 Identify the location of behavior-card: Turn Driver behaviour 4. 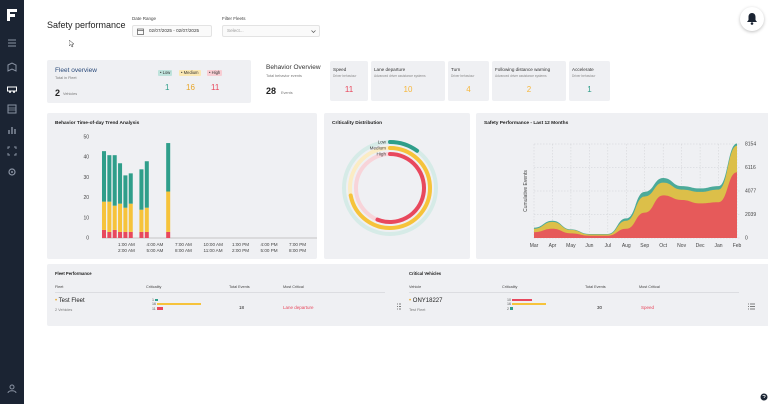
(468, 81).